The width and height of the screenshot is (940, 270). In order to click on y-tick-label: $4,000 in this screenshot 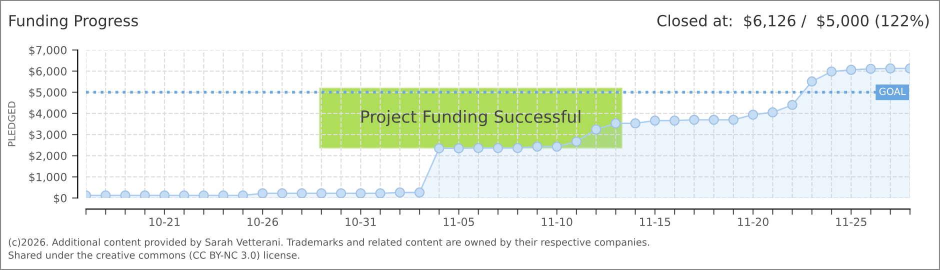, I will do `click(48, 114)`.